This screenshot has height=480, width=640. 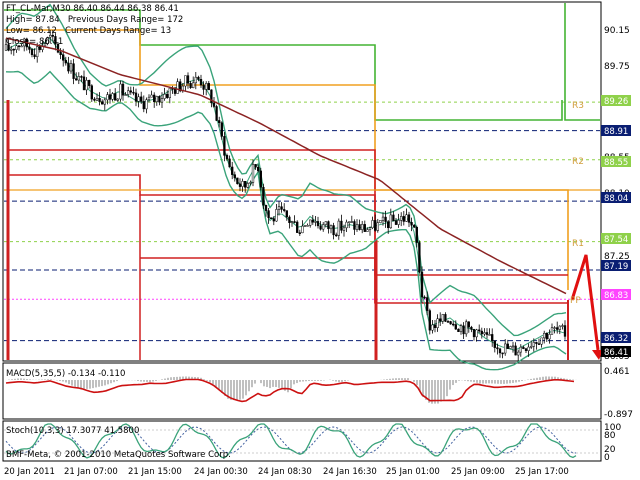 I want to click on level-tag-text: 87.54, so click(x=616, y=240).